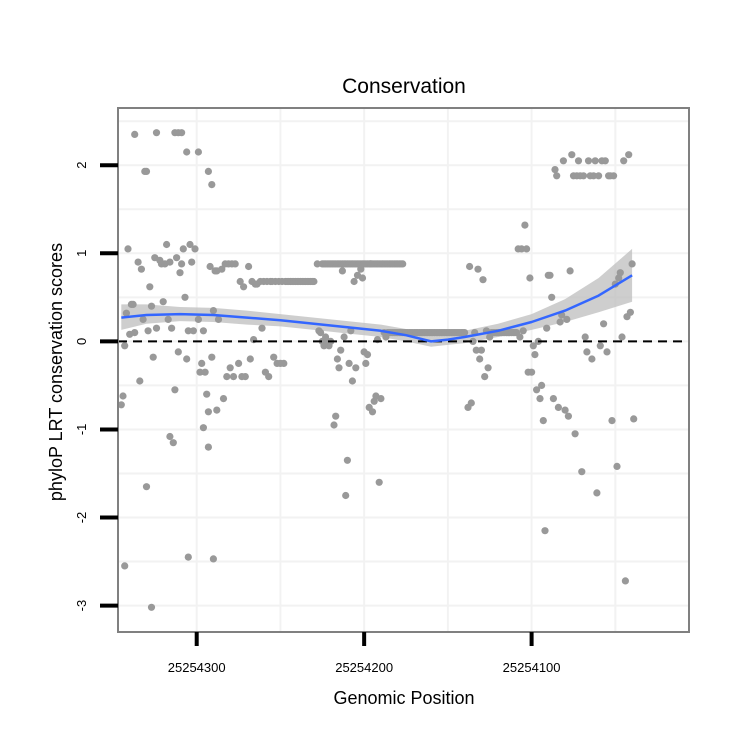 The image size is (750, 750). I want to click on confidence-ribbon-layer, so click(377, 297).